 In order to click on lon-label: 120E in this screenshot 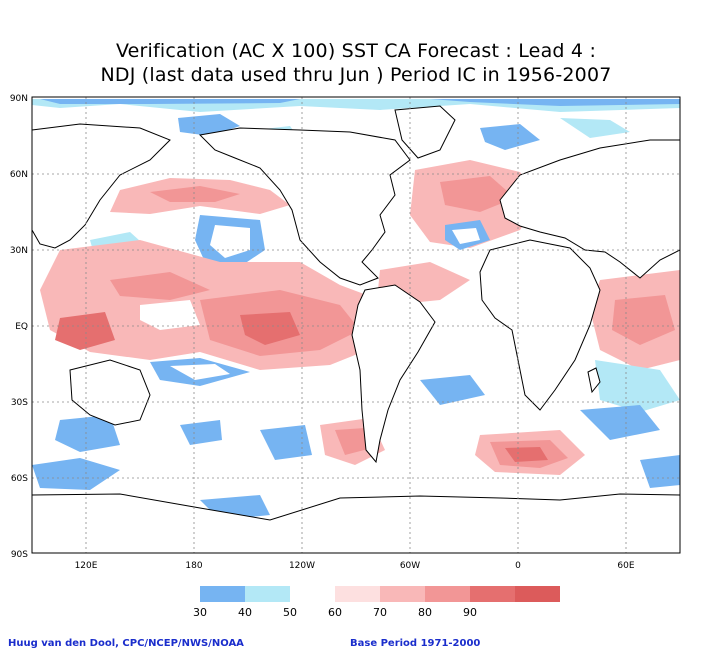, I will do `click(86, 566)`.